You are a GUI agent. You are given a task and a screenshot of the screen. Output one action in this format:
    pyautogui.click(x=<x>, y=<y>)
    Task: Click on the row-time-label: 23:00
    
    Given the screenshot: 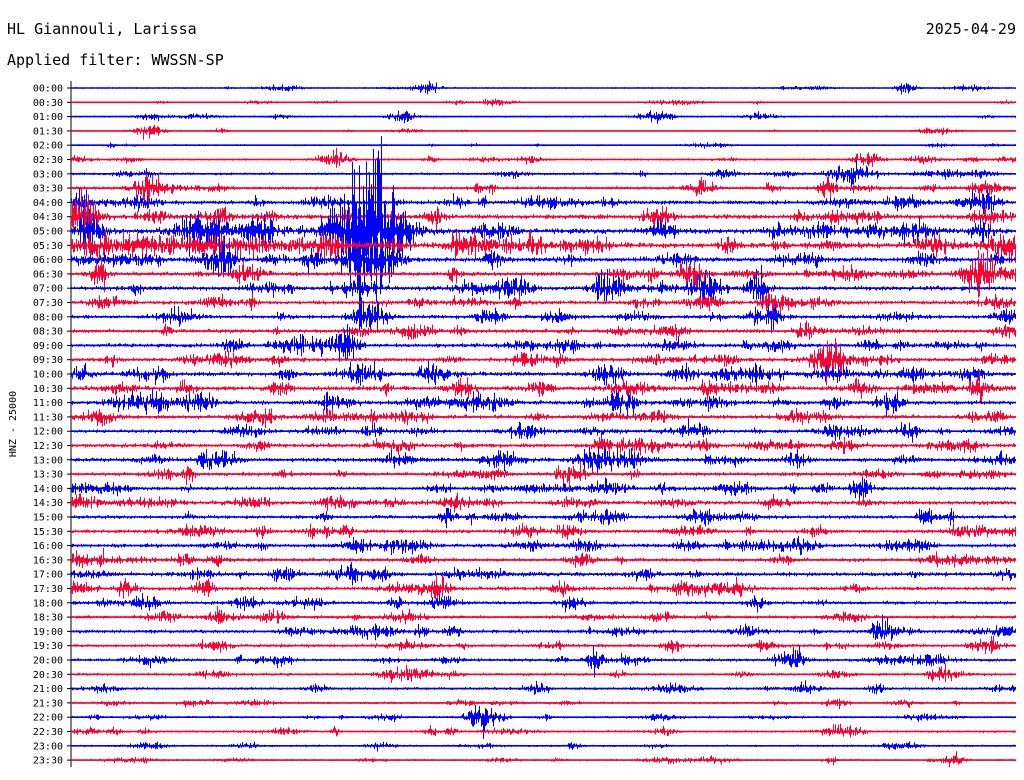 What is the action you would take?
    pyautogui.click(x=48, y=746)
    